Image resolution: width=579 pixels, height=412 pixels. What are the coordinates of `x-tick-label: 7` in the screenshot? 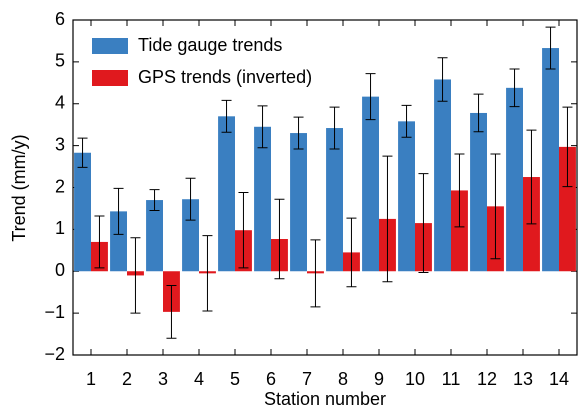 It's located at (307, 379).